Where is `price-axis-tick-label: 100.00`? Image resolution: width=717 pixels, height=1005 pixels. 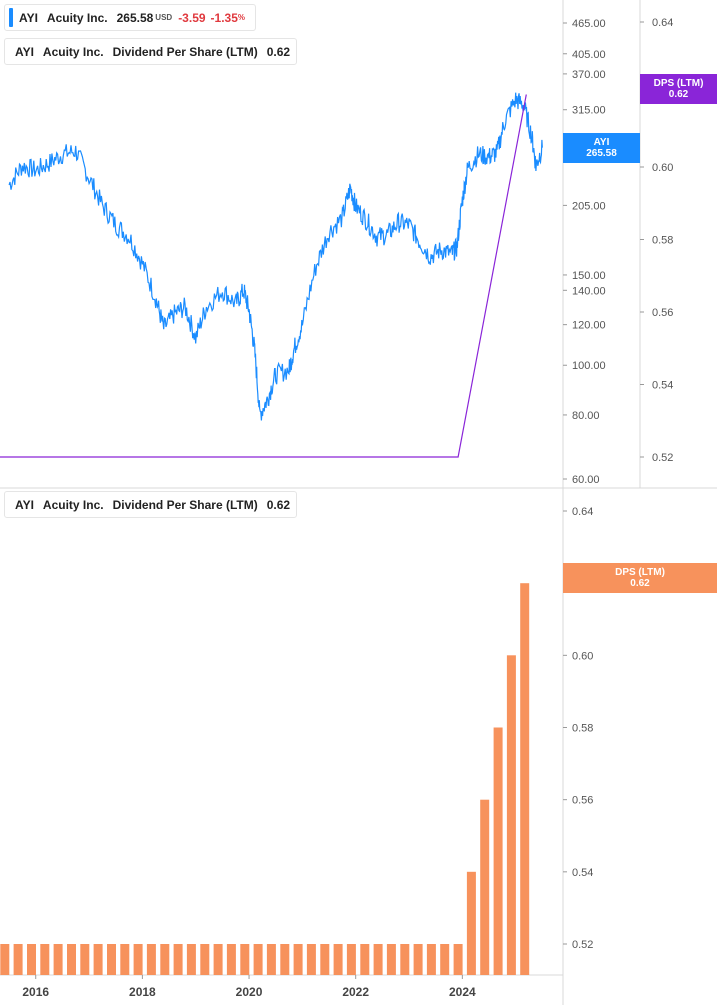
price-axis-tick-label: 100.00 is located at coordinates (589, 366).